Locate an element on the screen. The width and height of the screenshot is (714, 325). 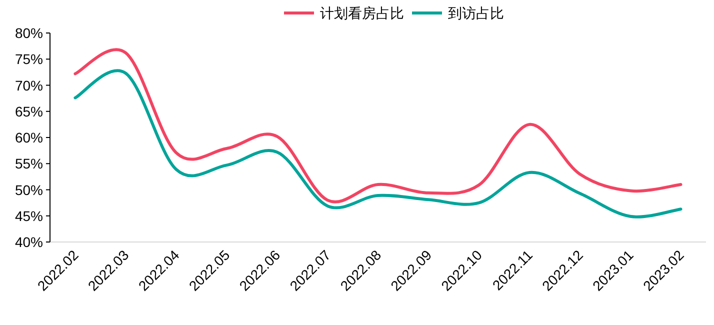
y-tick-label: 80% is located at coordinates (28, 33).